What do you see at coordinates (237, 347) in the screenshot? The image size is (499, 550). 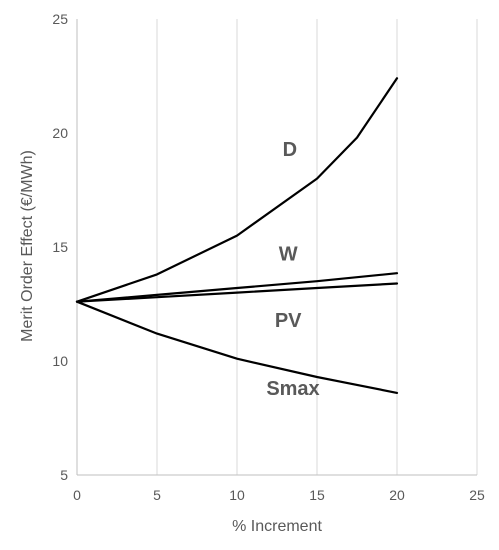 I see `series-line-smax` at bounding box center [237, 347].